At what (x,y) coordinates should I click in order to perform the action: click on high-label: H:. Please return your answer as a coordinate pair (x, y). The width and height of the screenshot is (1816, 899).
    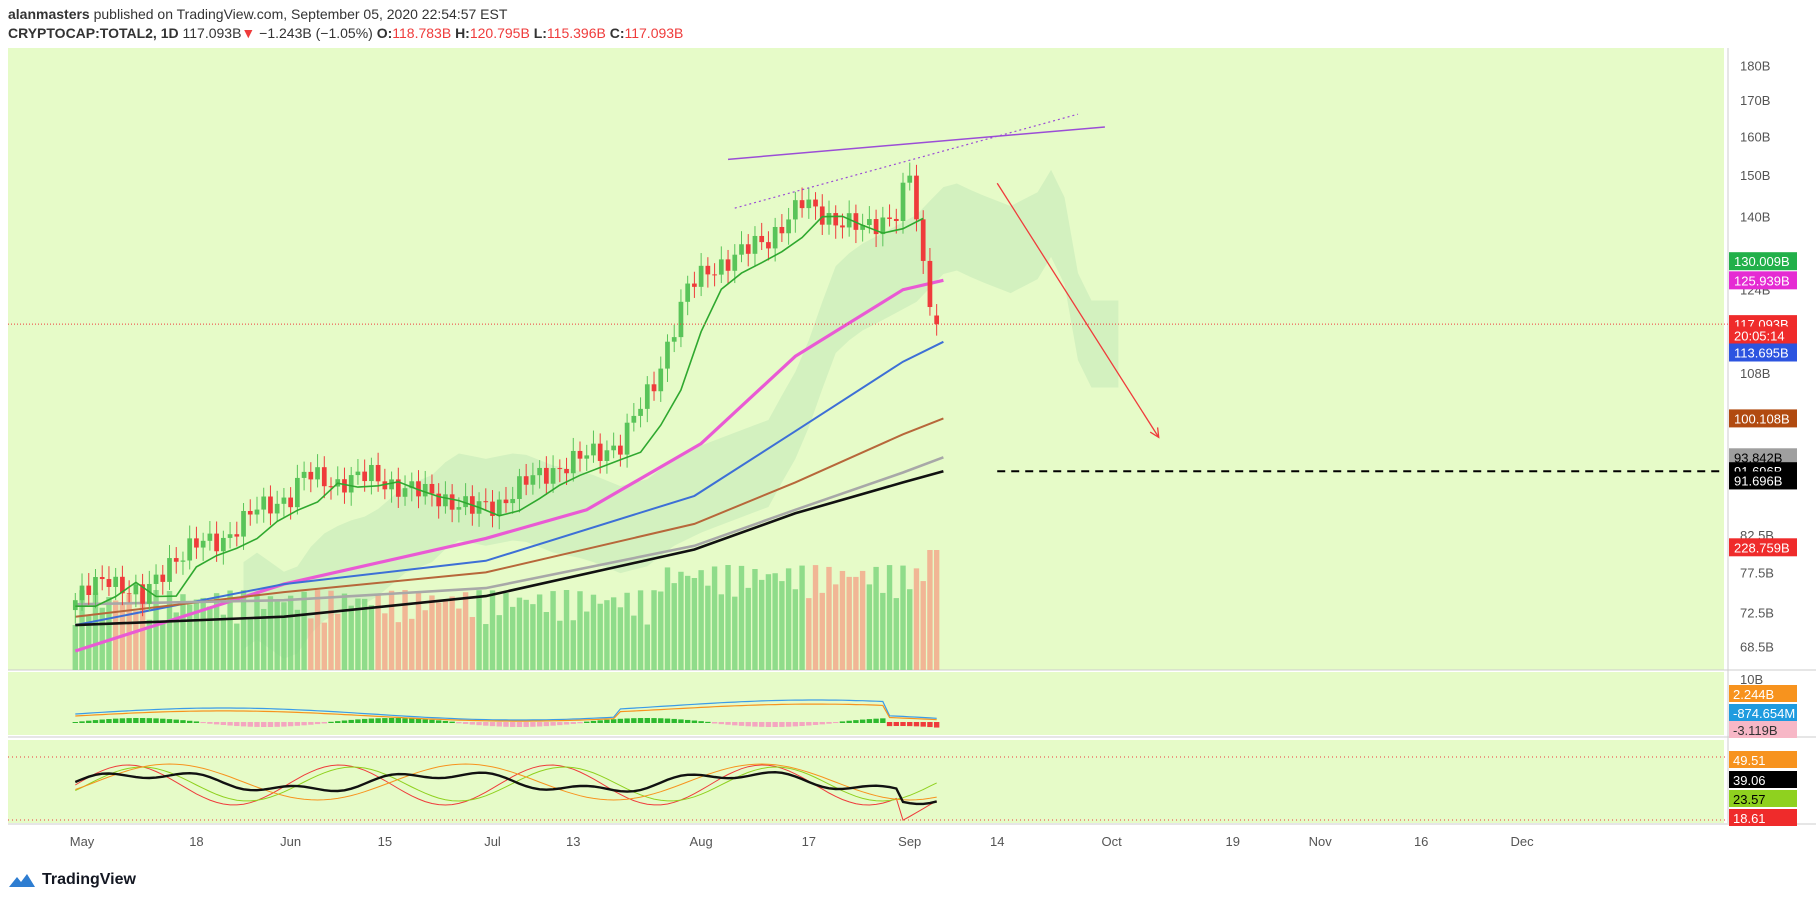
    Looking at the image, I should click on (462, 33).